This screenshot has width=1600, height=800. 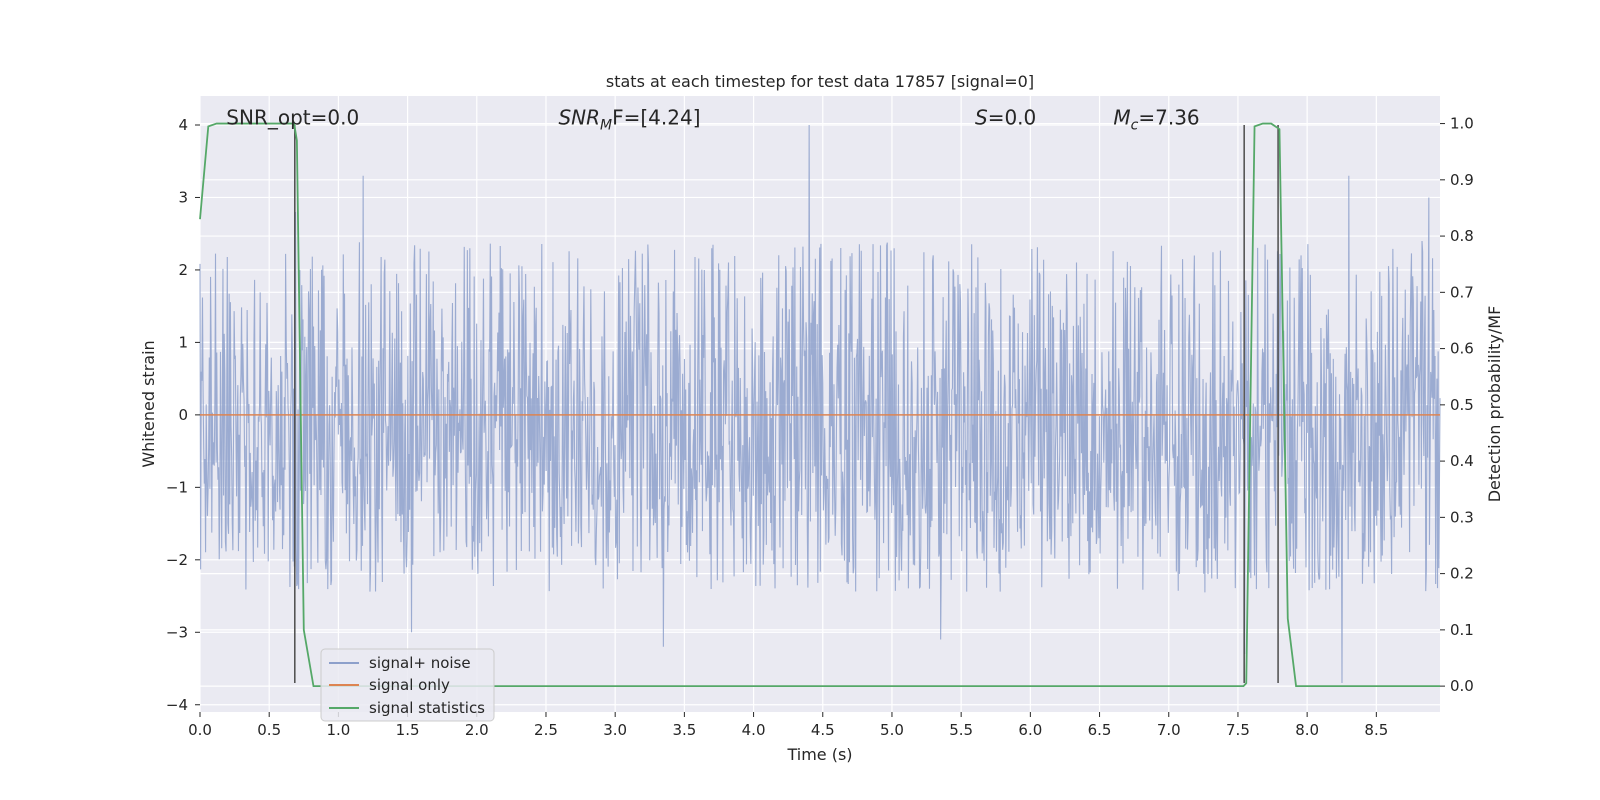 What do you see at coordinates (1169, 730) in the screenshot?
I see `x-tick-label-14: 7.0` at bounding box center [1169, 730].